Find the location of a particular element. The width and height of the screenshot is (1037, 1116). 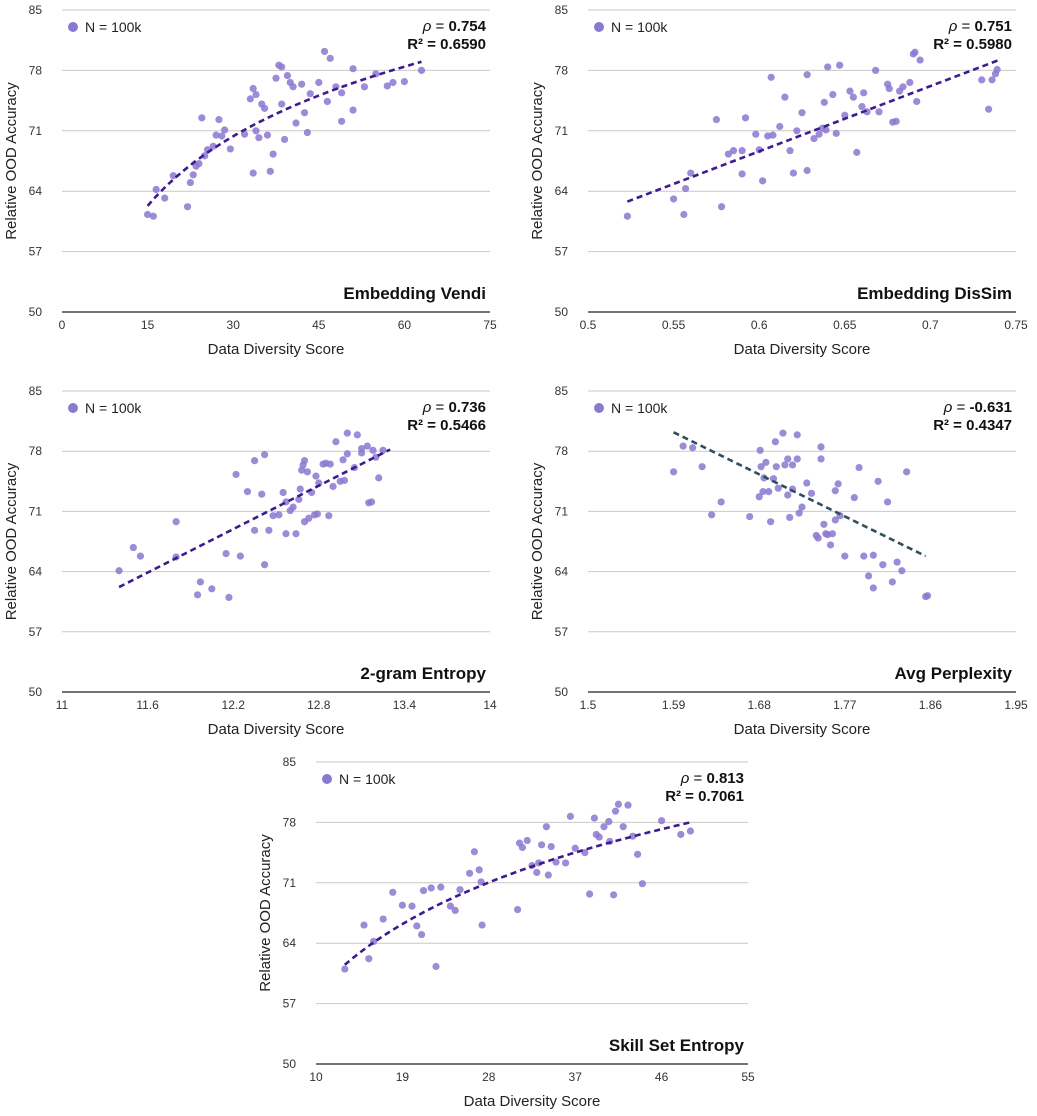

x-tick-label: 30 is located at coordinates (234, 325).